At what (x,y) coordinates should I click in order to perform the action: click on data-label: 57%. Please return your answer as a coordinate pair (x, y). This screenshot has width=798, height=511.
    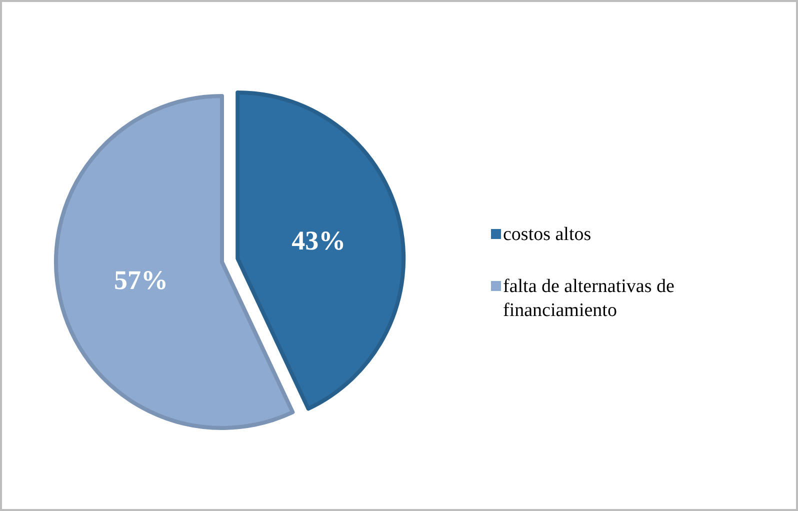
    Looking at the image, I should click on (141, 280).